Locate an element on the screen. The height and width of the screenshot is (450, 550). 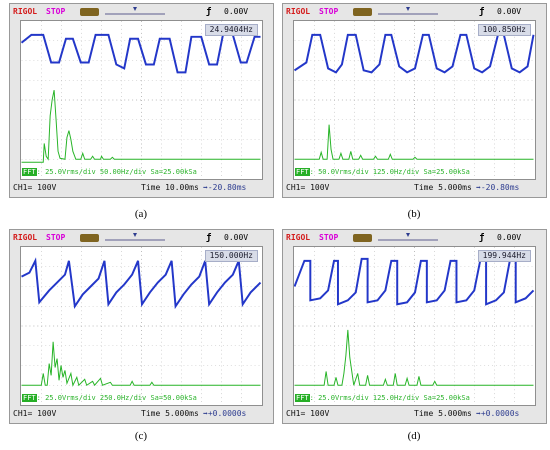
frequency-value: 24.9404Hz is located at coordinates (231, 29).